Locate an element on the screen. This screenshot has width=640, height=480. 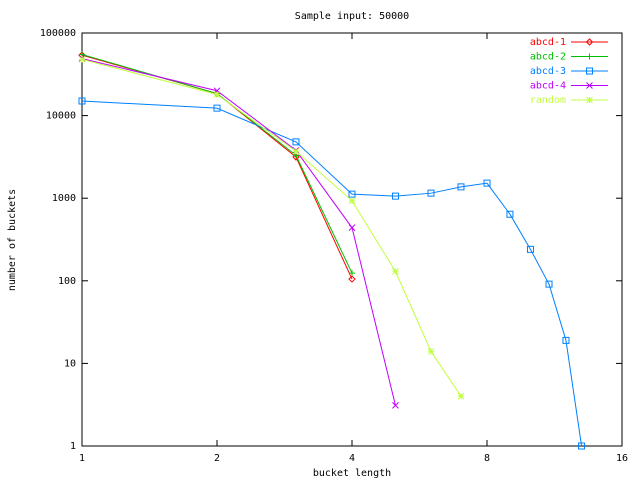
y-tick-label: 10 is located at coordinates (70, 363).